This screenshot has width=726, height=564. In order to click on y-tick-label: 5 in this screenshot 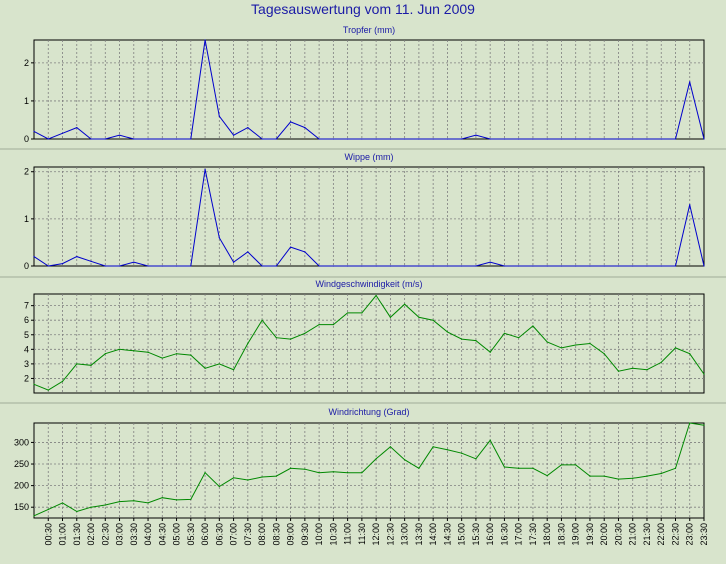, I will do `click(26, 335)`.